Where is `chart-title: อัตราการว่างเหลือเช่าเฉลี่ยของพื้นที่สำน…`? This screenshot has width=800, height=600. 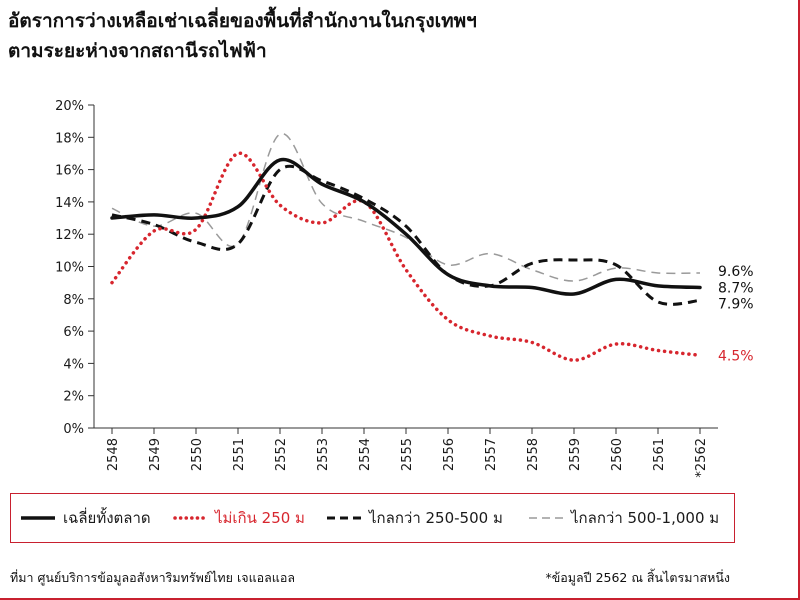 chart-title: อัตราการว่างเหลือเช่าเฉลี่ยของพื้นที่สำน… is located at coordinates (242, 36).